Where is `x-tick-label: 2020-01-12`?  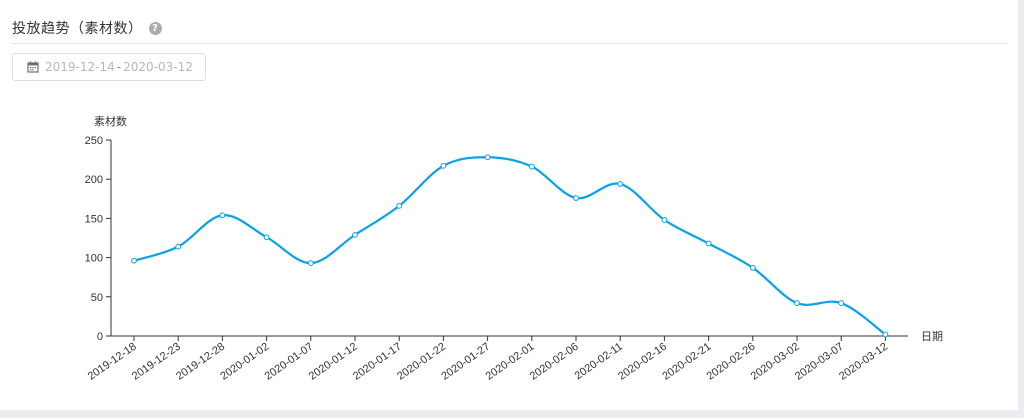
x-tick-label: 2020-01-12 is located at coordinates (333, 362).